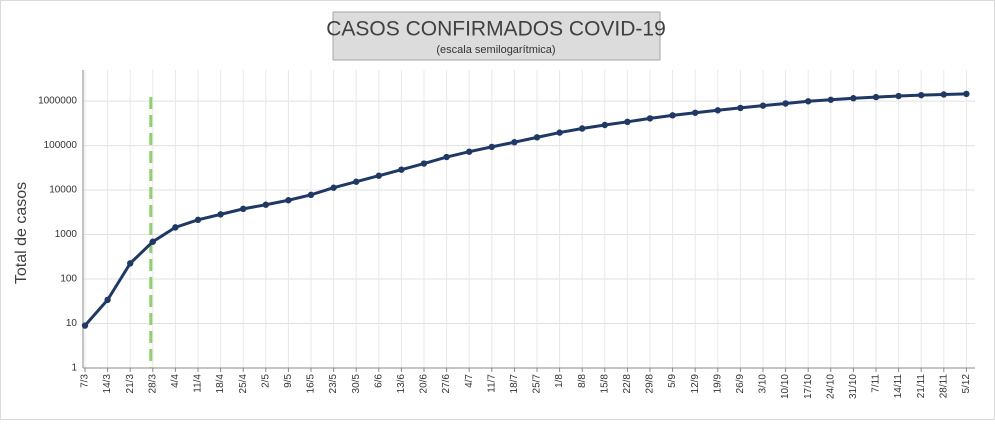 The height and width of the screenshot is (425, 995). What do you see at coordinates (333, 384) in the screenshot?
I see `x-tick-label: 23/5` at bounding box center [333, 384].